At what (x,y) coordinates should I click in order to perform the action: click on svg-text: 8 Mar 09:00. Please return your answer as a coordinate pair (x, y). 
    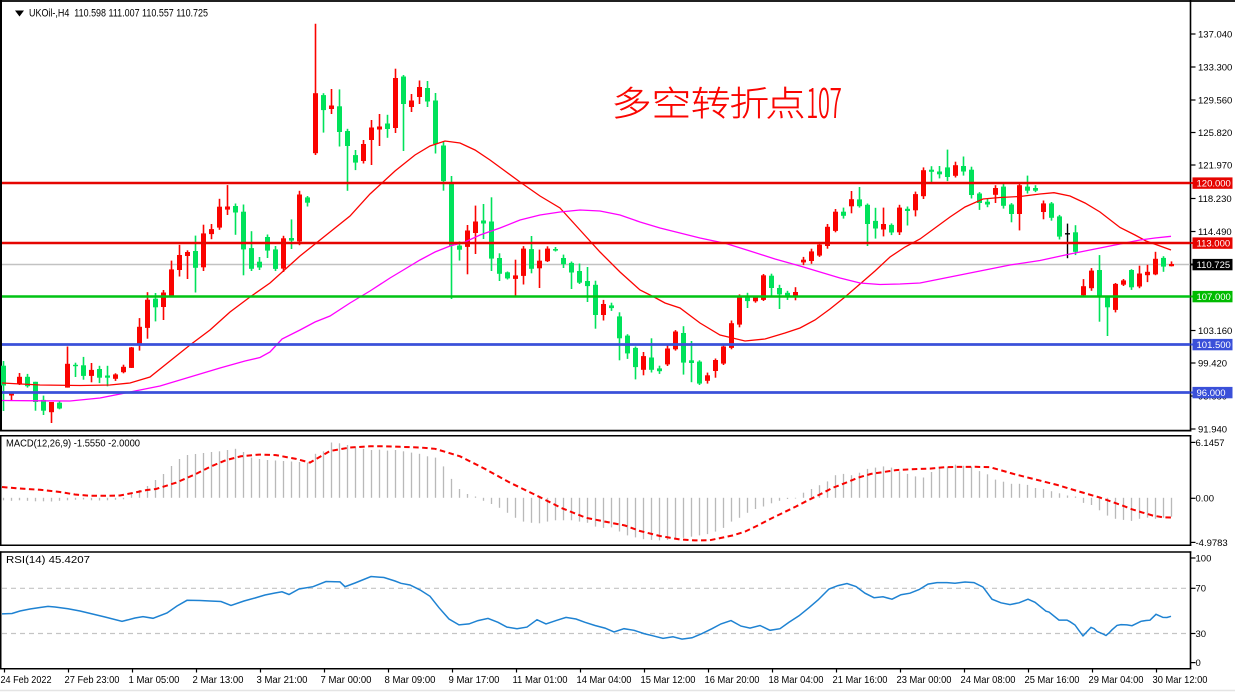
    Looking at the image, I should click on (410, 680).